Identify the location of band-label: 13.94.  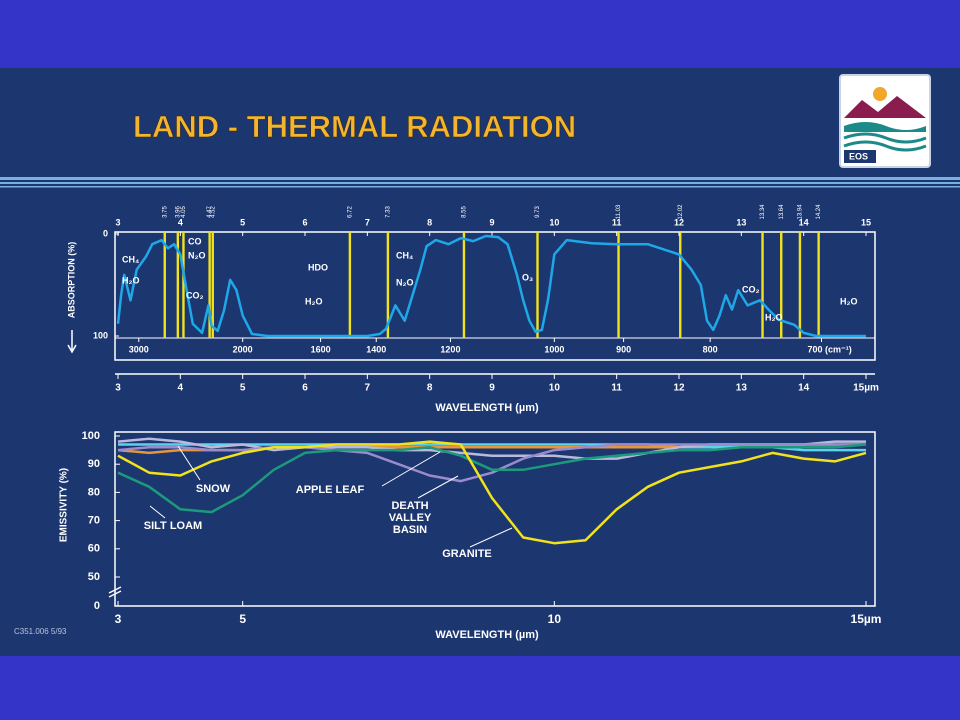
(801, 212).